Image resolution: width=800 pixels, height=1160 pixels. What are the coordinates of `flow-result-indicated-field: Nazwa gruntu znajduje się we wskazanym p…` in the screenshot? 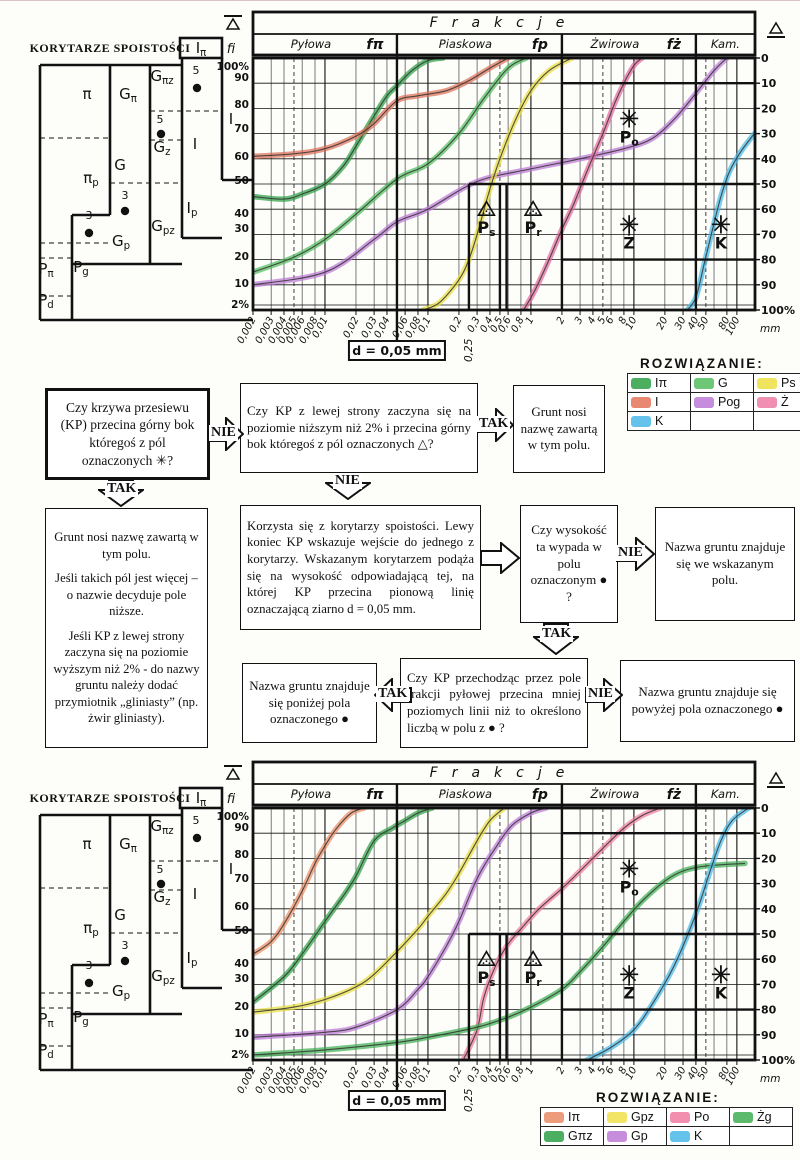 It's located at (725, 564).